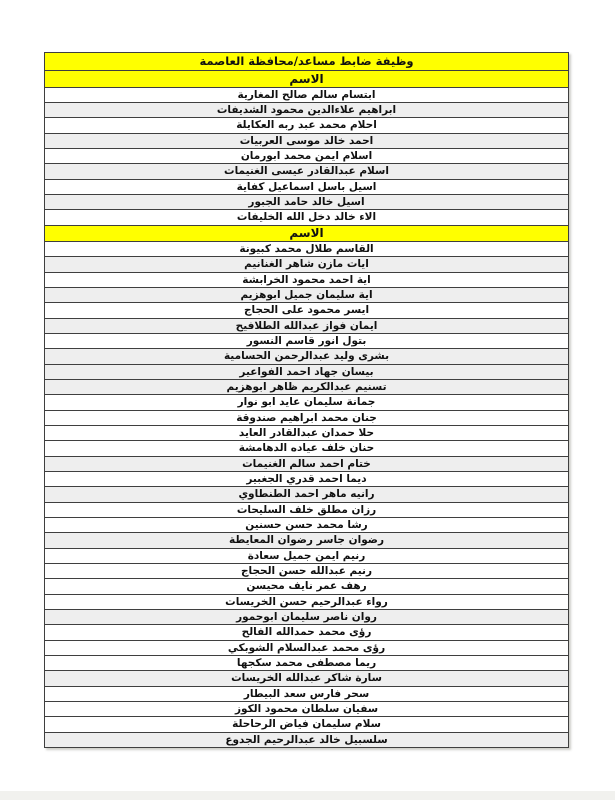  What do you see at coordinates (306, 708) in the screenshot?
I see `table-row: سفيان سلطان محمود الكوز` at bounding box center [306, 708].